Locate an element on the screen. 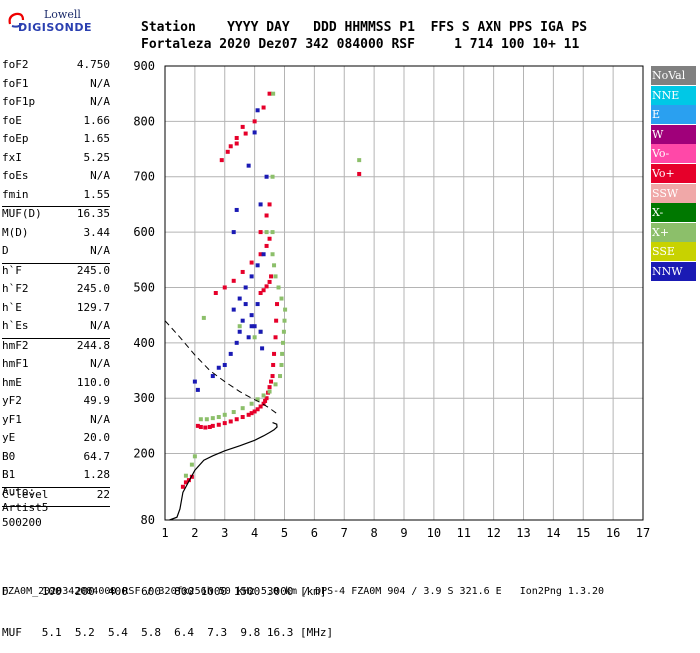 The width and height of the screenshot is (700, 653). auto-version: 500200 is located at coordinates (22, 522).